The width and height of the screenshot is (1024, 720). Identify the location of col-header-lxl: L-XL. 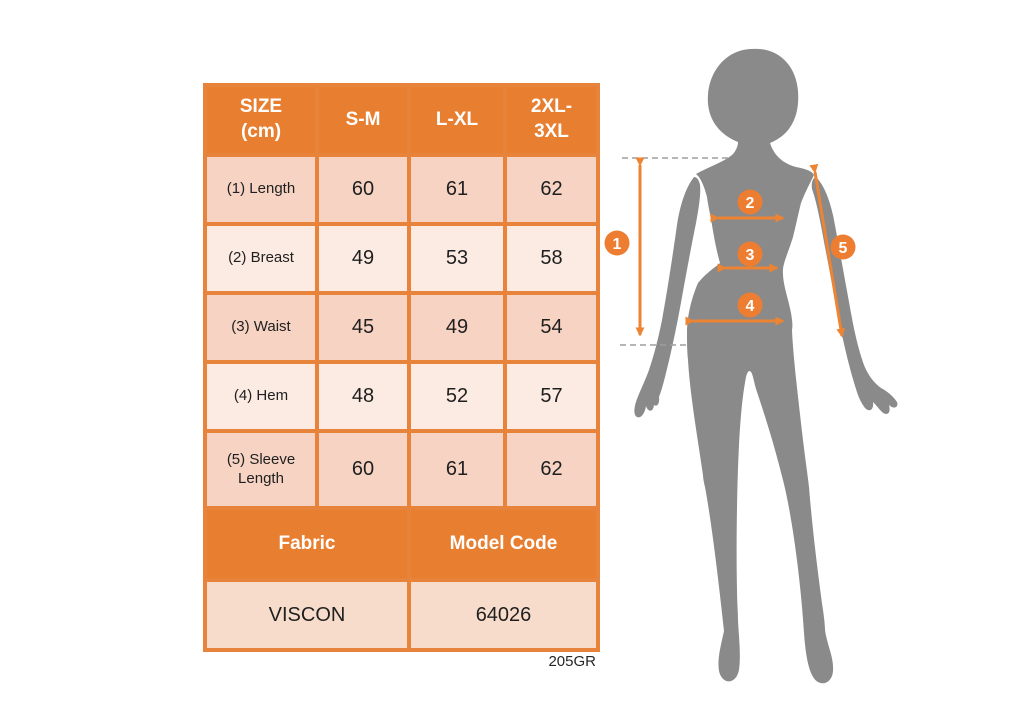
(457, 120).